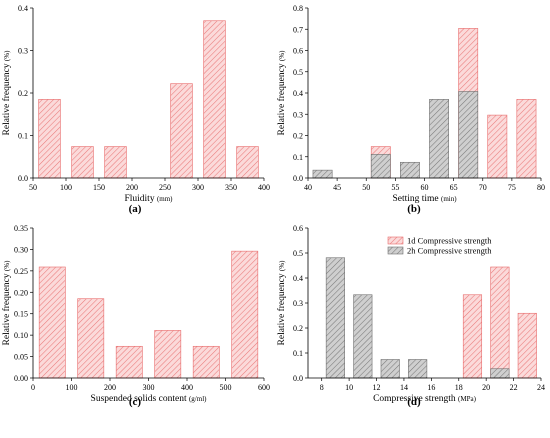  What do you see at coordinates (308, 187) in the screenshot?
I see `x-tick-label: 40` at bounding box center [308, 187].